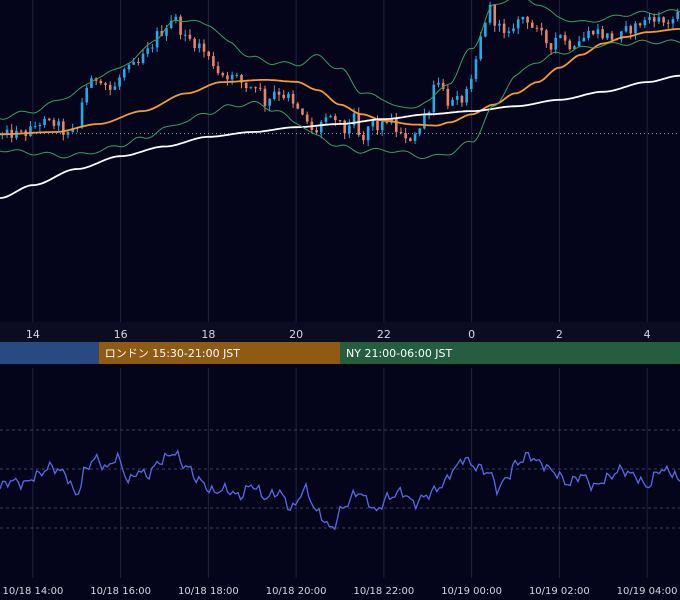 Image resolution: width=680 pixels, height=600 pixels. I want to click on session-label: NY 21:00-06:00 JST, so click(399, 353).